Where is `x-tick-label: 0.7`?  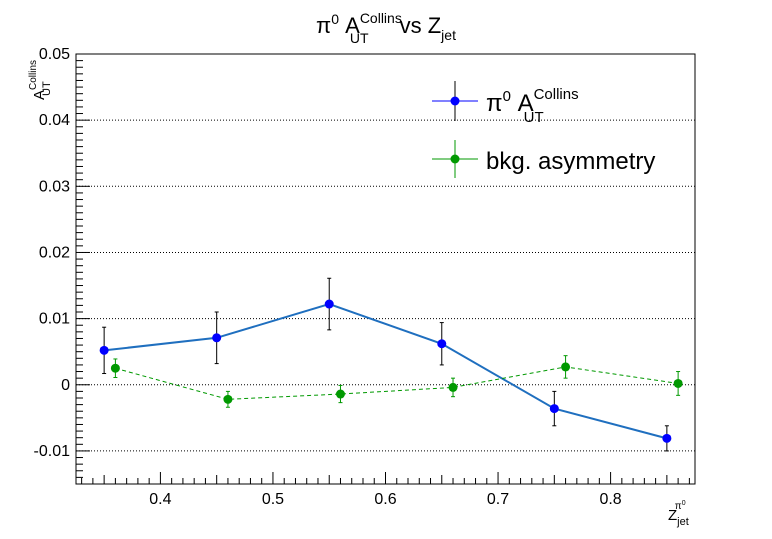 x-tick-label: 0.7 is located at coordinates (498, 499).